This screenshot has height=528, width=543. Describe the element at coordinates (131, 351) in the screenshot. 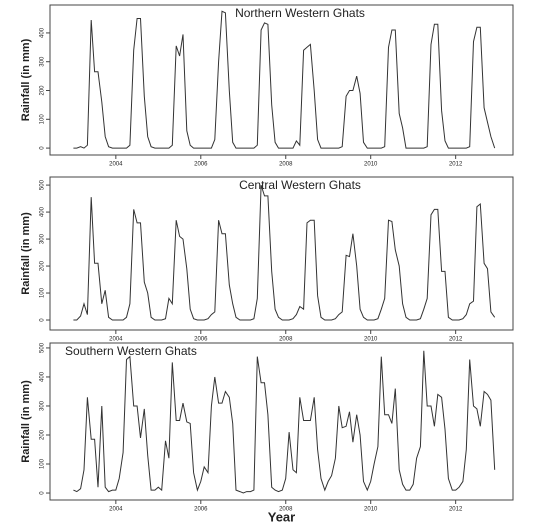

I see `panel-title: Southern Western Ghats` at that location.